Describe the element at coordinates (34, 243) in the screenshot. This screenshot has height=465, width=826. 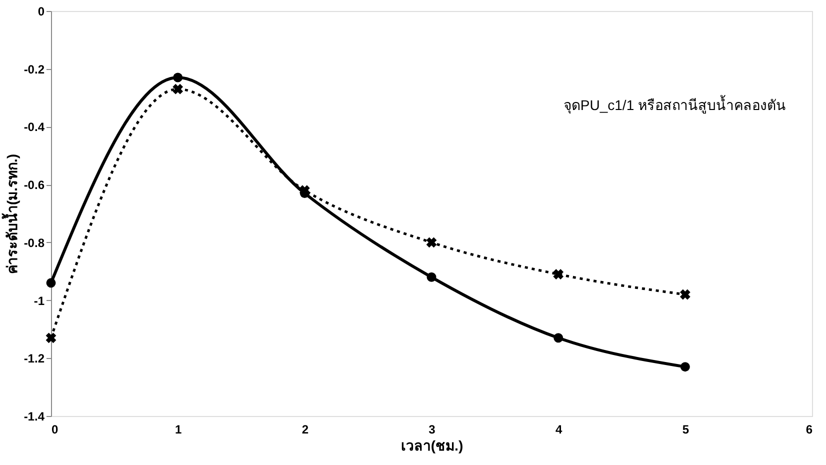
I see `y-tick-label: -0.8` at that location.